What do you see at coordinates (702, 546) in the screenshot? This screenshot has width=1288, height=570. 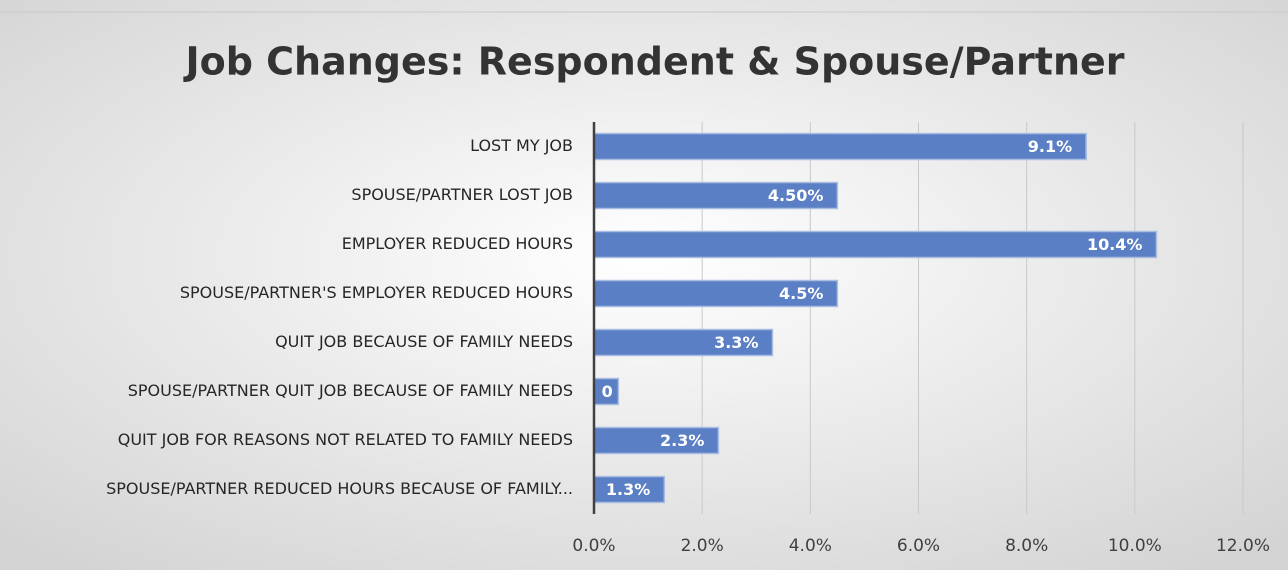 I see `x-tick-label: 2.0%` at bounding box center [702, 546].